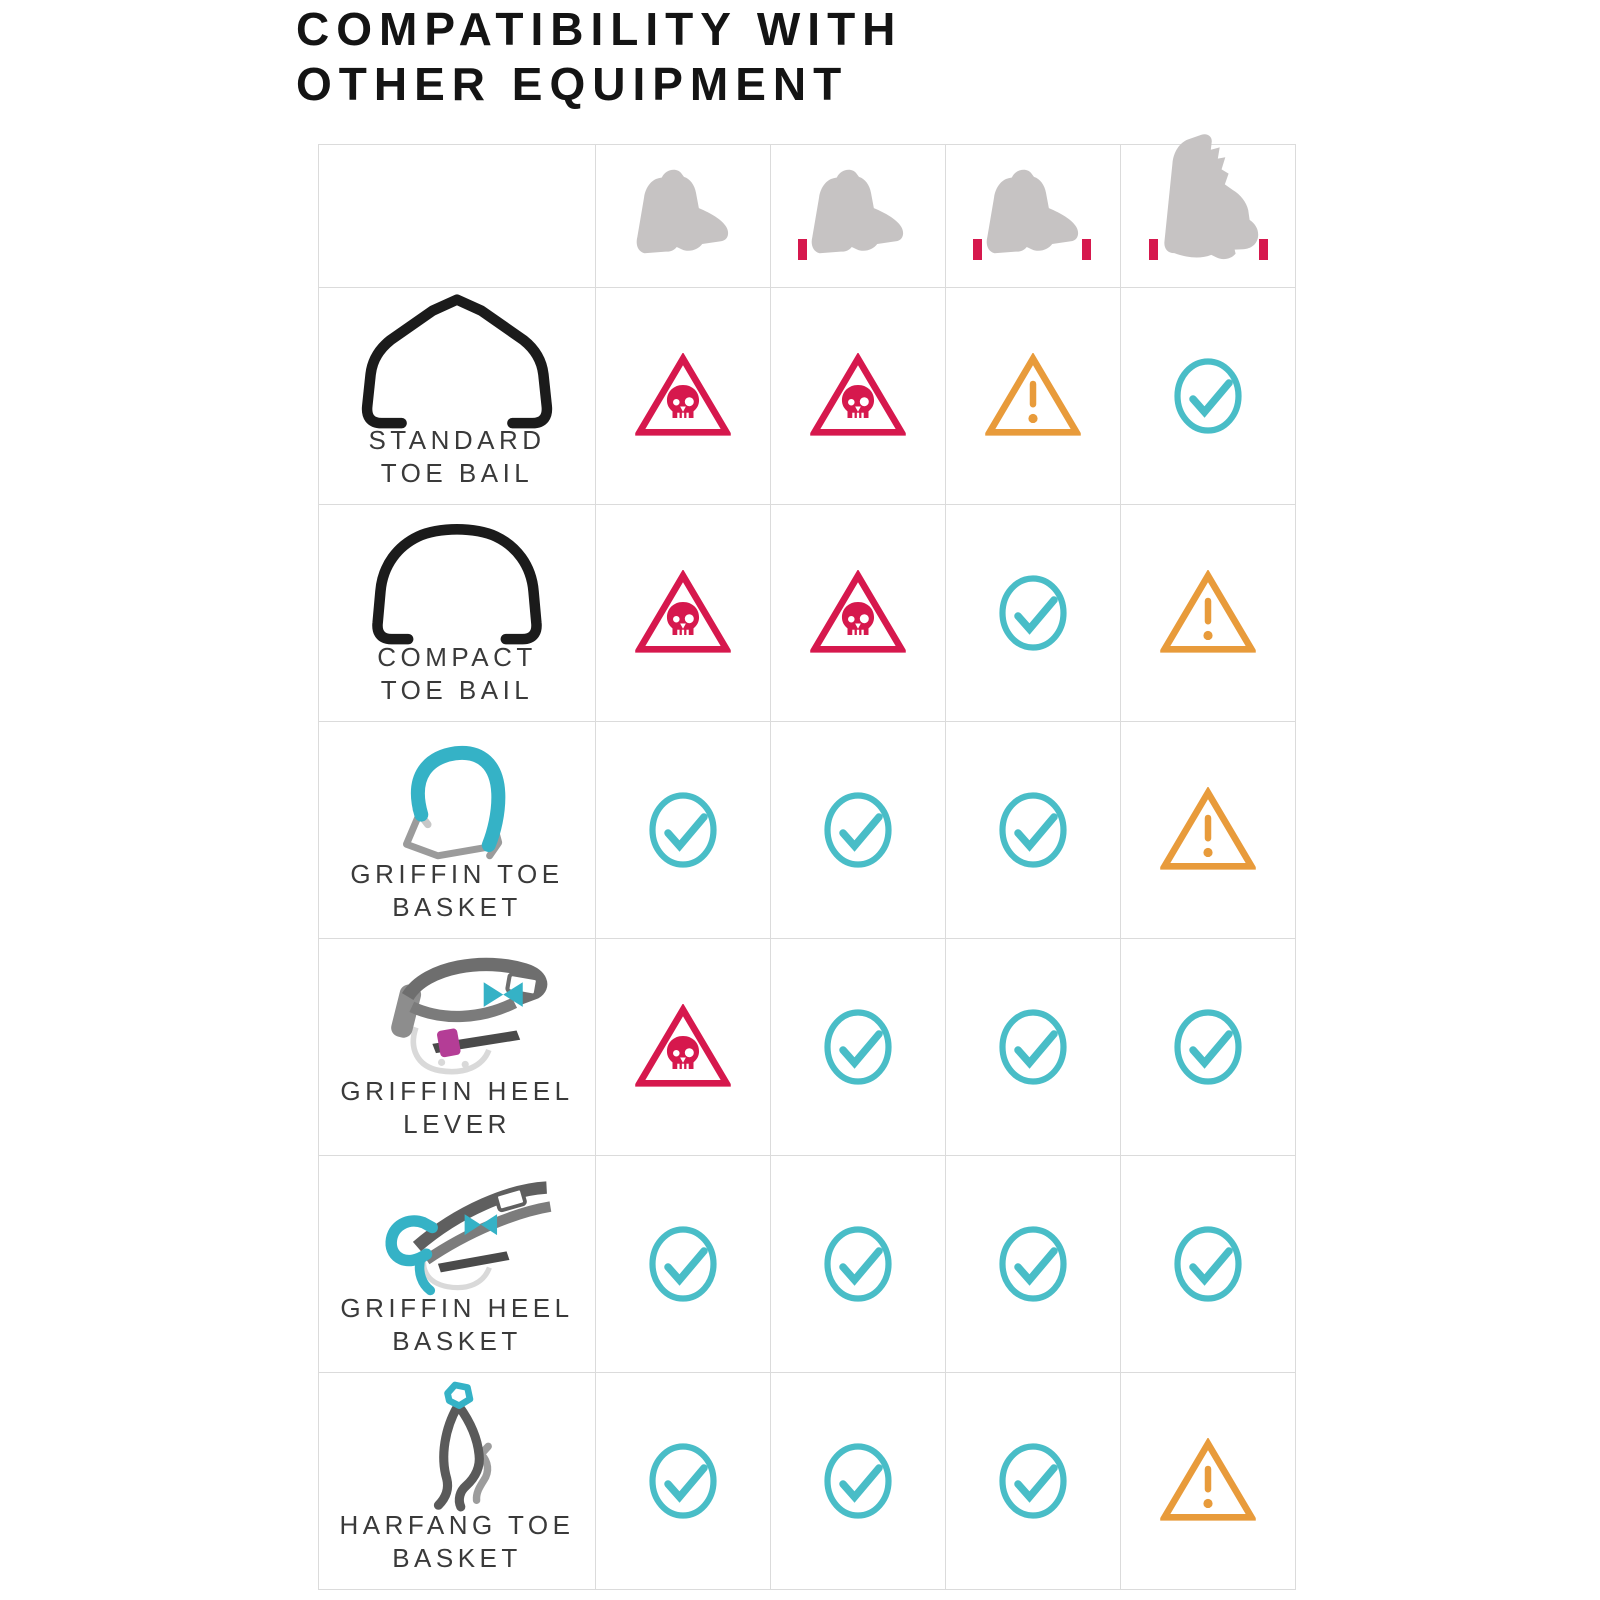 The image size is (1600, 1600). What do you see at coordinates (456, 891) in the screenshot?
I see `row-label-text: GRIFFIN TOE BASKET` at bounding box center [456, 891].